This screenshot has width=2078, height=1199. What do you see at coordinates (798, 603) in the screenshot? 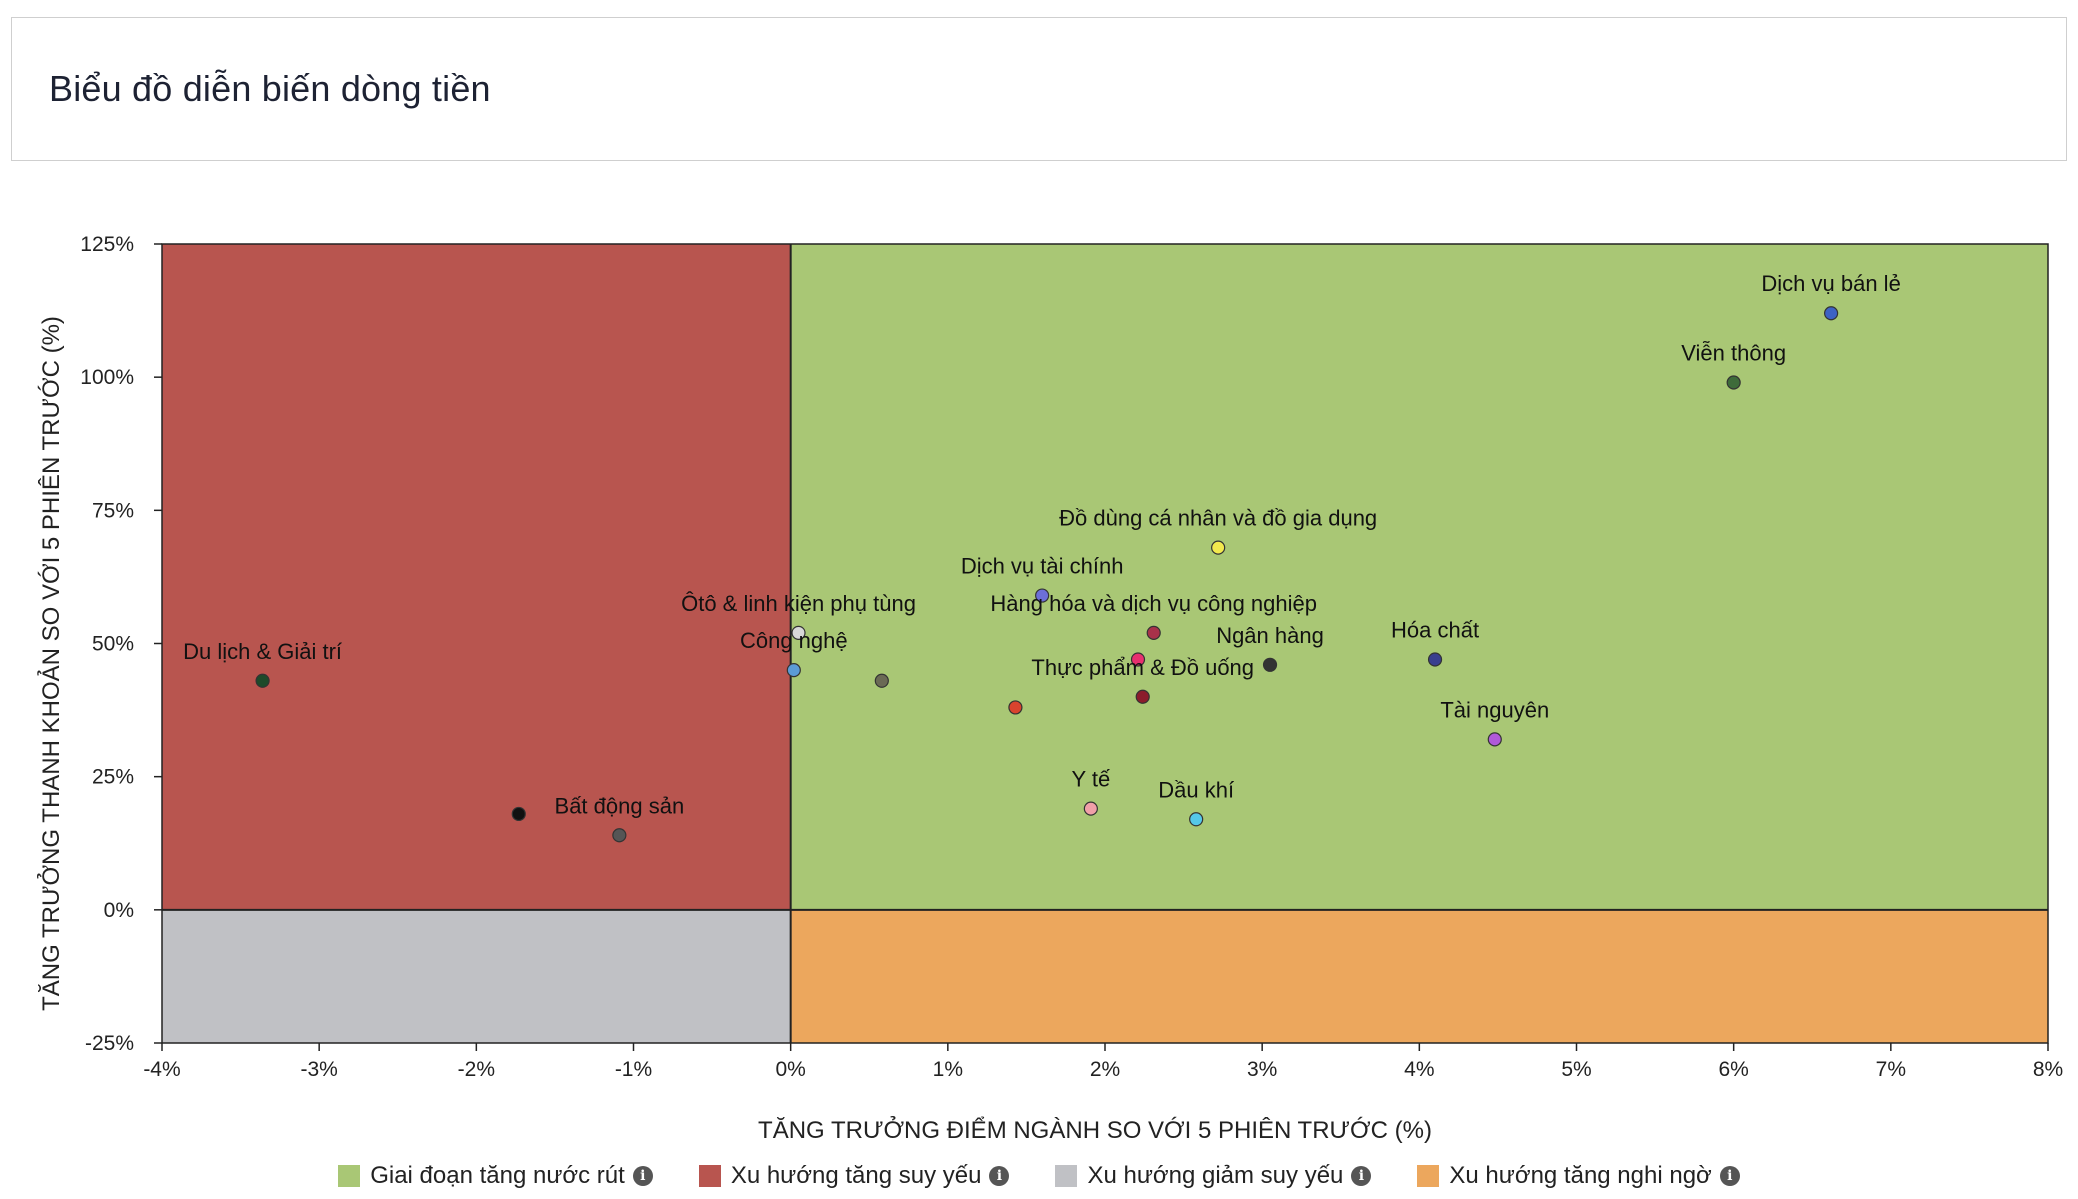
I see `data-point-label: Ôtô & linh kiện phụ tùng` at bounding box center [798, 603].